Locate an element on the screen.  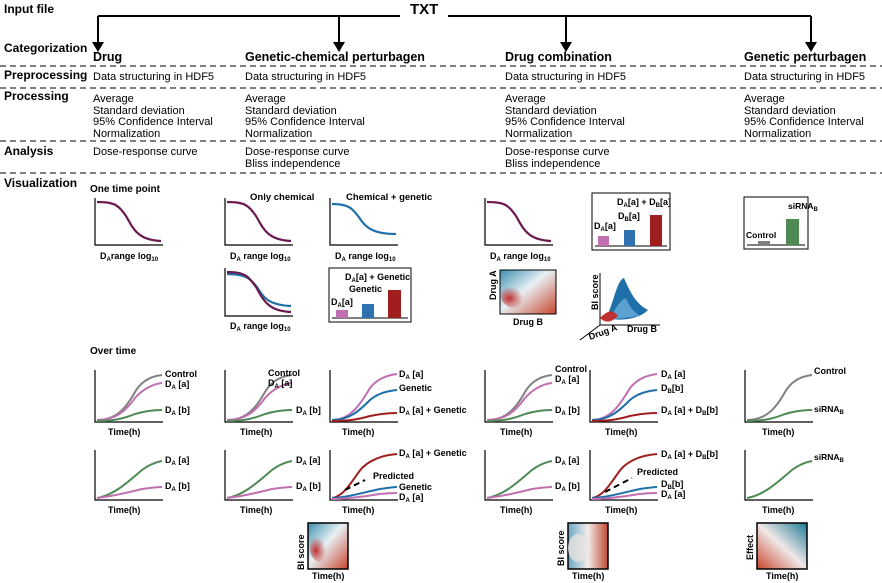
timecourse-genchem-1b: DA [a] Genetic DA [a] + Genetic Time(h) is located at coordinates (398, 403).